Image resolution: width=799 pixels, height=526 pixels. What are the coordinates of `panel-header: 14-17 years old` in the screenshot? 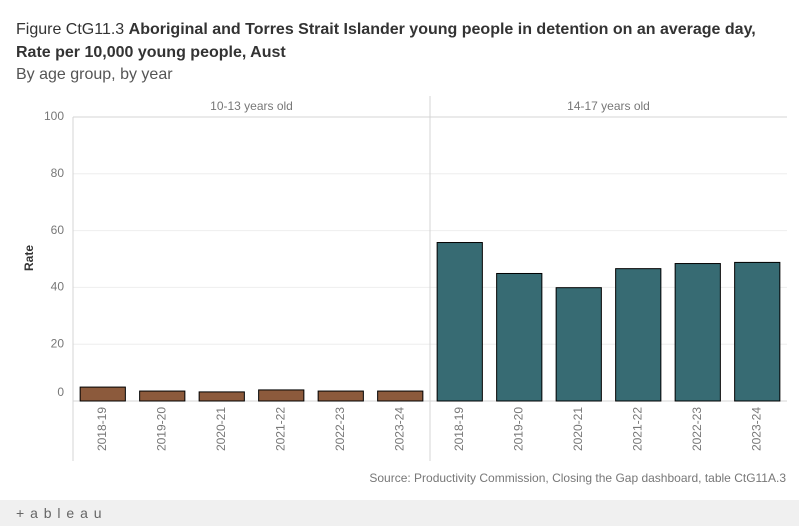 It's located at (608, 106).